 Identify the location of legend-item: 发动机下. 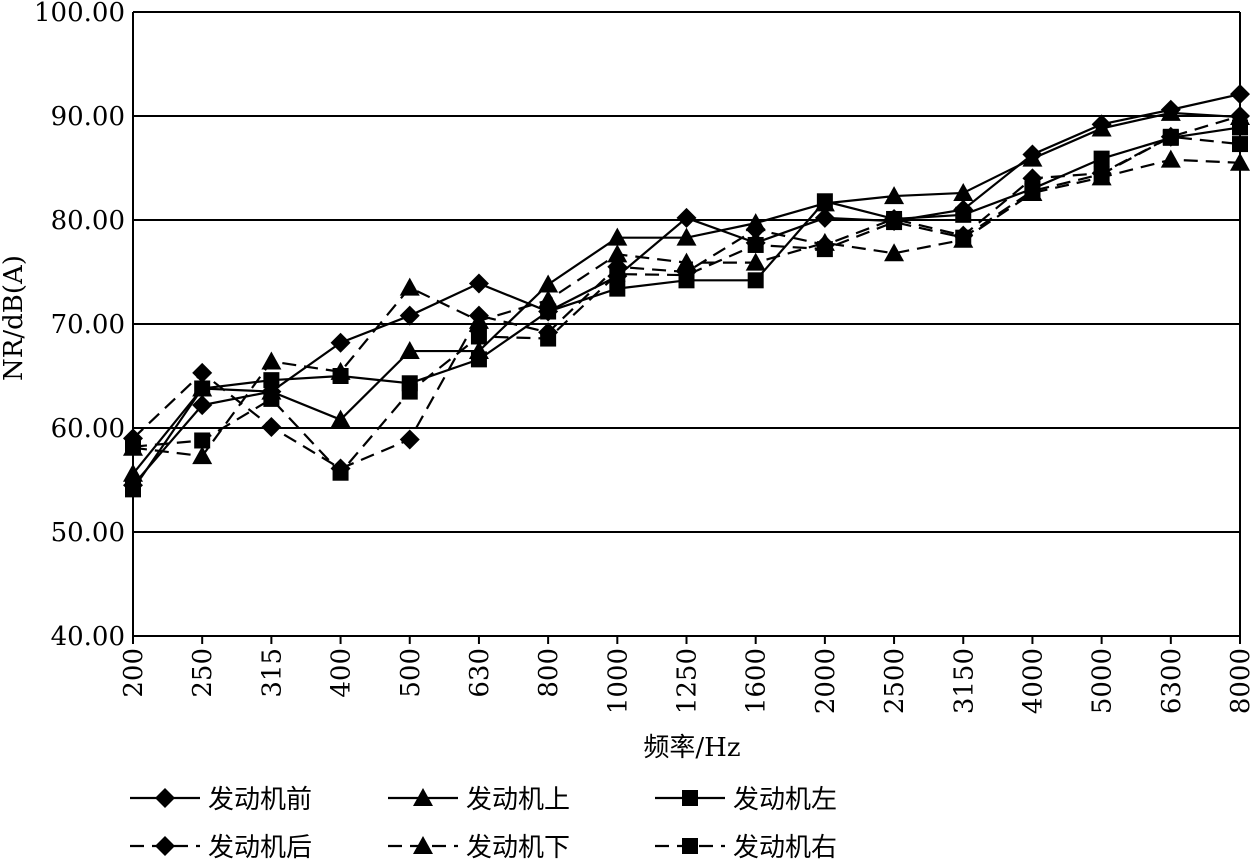
(479, 846).